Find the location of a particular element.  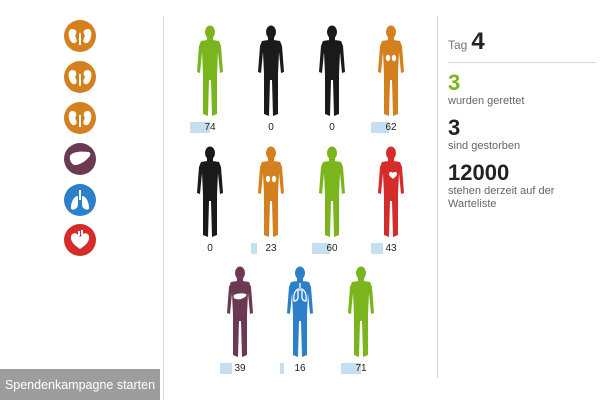

heart-icon is located at coordinates (80, 240).